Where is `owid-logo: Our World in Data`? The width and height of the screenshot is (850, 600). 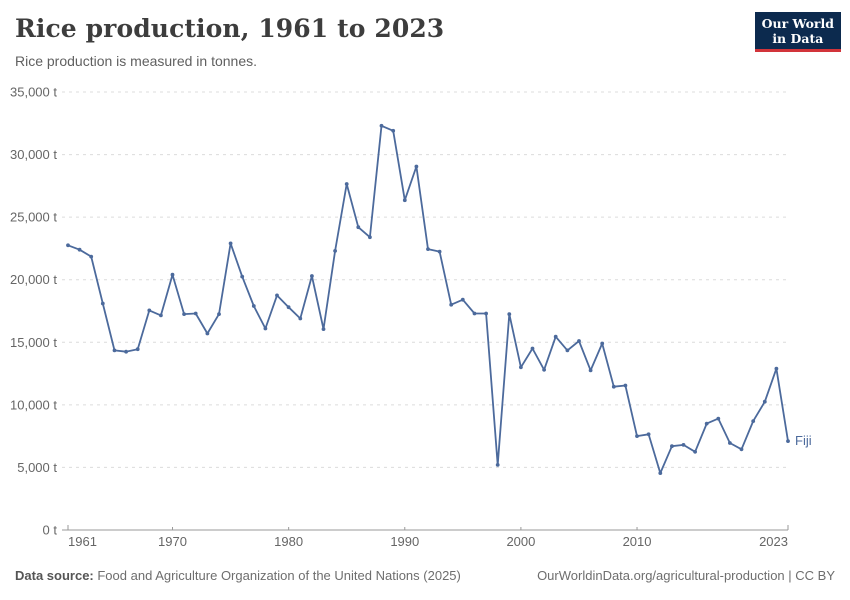
owid-logo: Our World in Data is located at coordinates (797, 32).